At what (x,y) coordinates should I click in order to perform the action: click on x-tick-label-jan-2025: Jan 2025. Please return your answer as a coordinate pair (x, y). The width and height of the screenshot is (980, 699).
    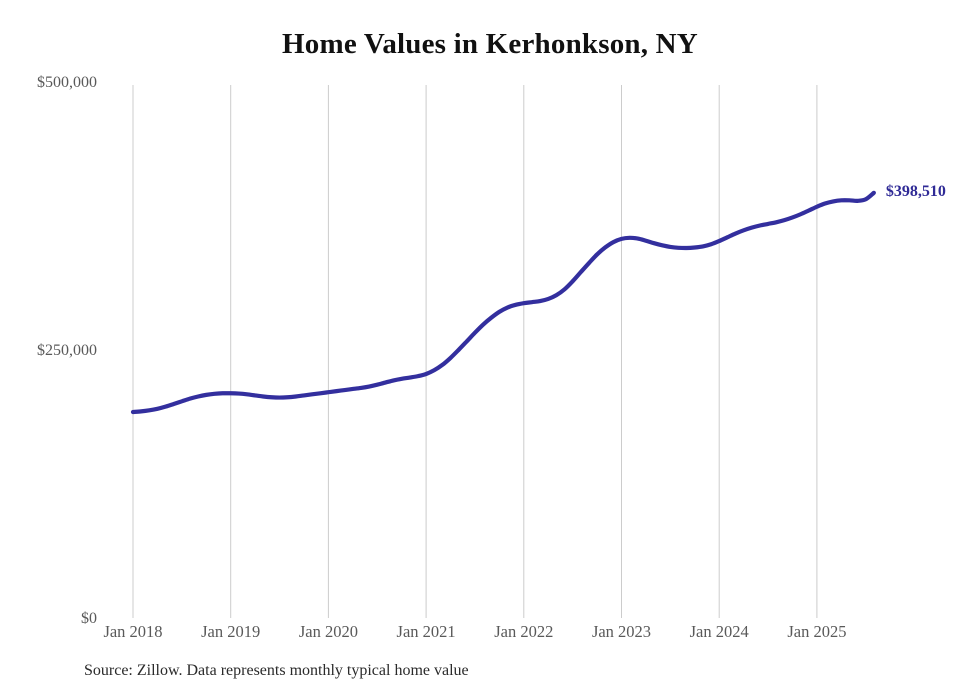
    Looking at the image, I should click on (817, 631).